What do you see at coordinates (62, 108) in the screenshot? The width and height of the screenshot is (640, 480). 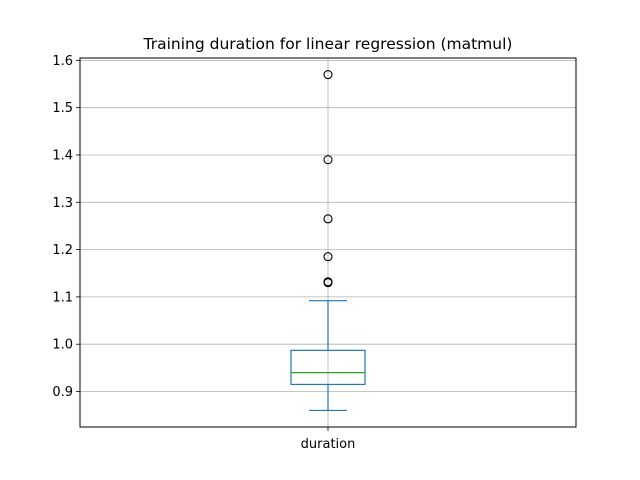 I see `y-tick-label: 1.5` at bounding box center [62, 108].